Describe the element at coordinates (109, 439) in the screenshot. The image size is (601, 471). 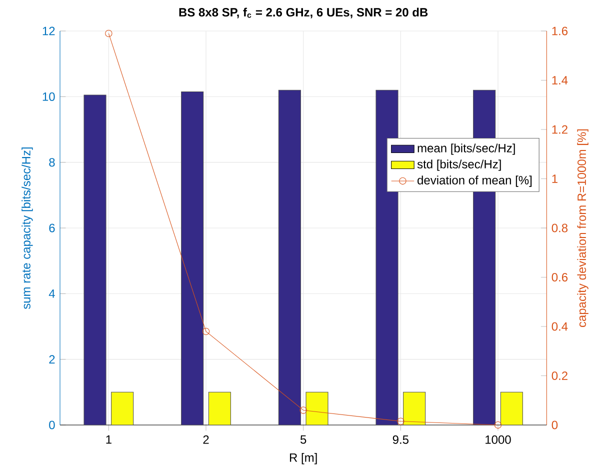
I see `x-tick-label: 1` at that location.